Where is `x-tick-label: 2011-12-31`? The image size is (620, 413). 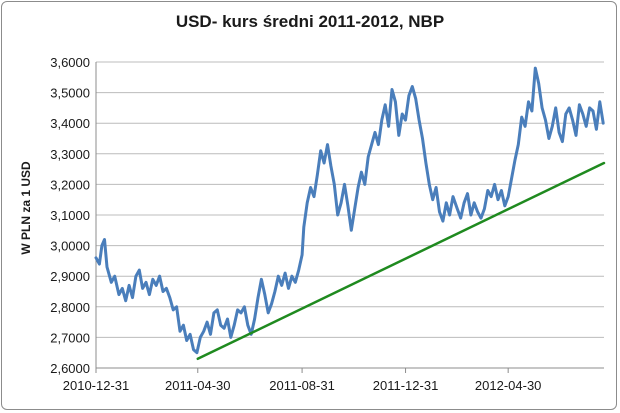 x-tick-label: 2011-12-31 is located at coordinates (406, 385).